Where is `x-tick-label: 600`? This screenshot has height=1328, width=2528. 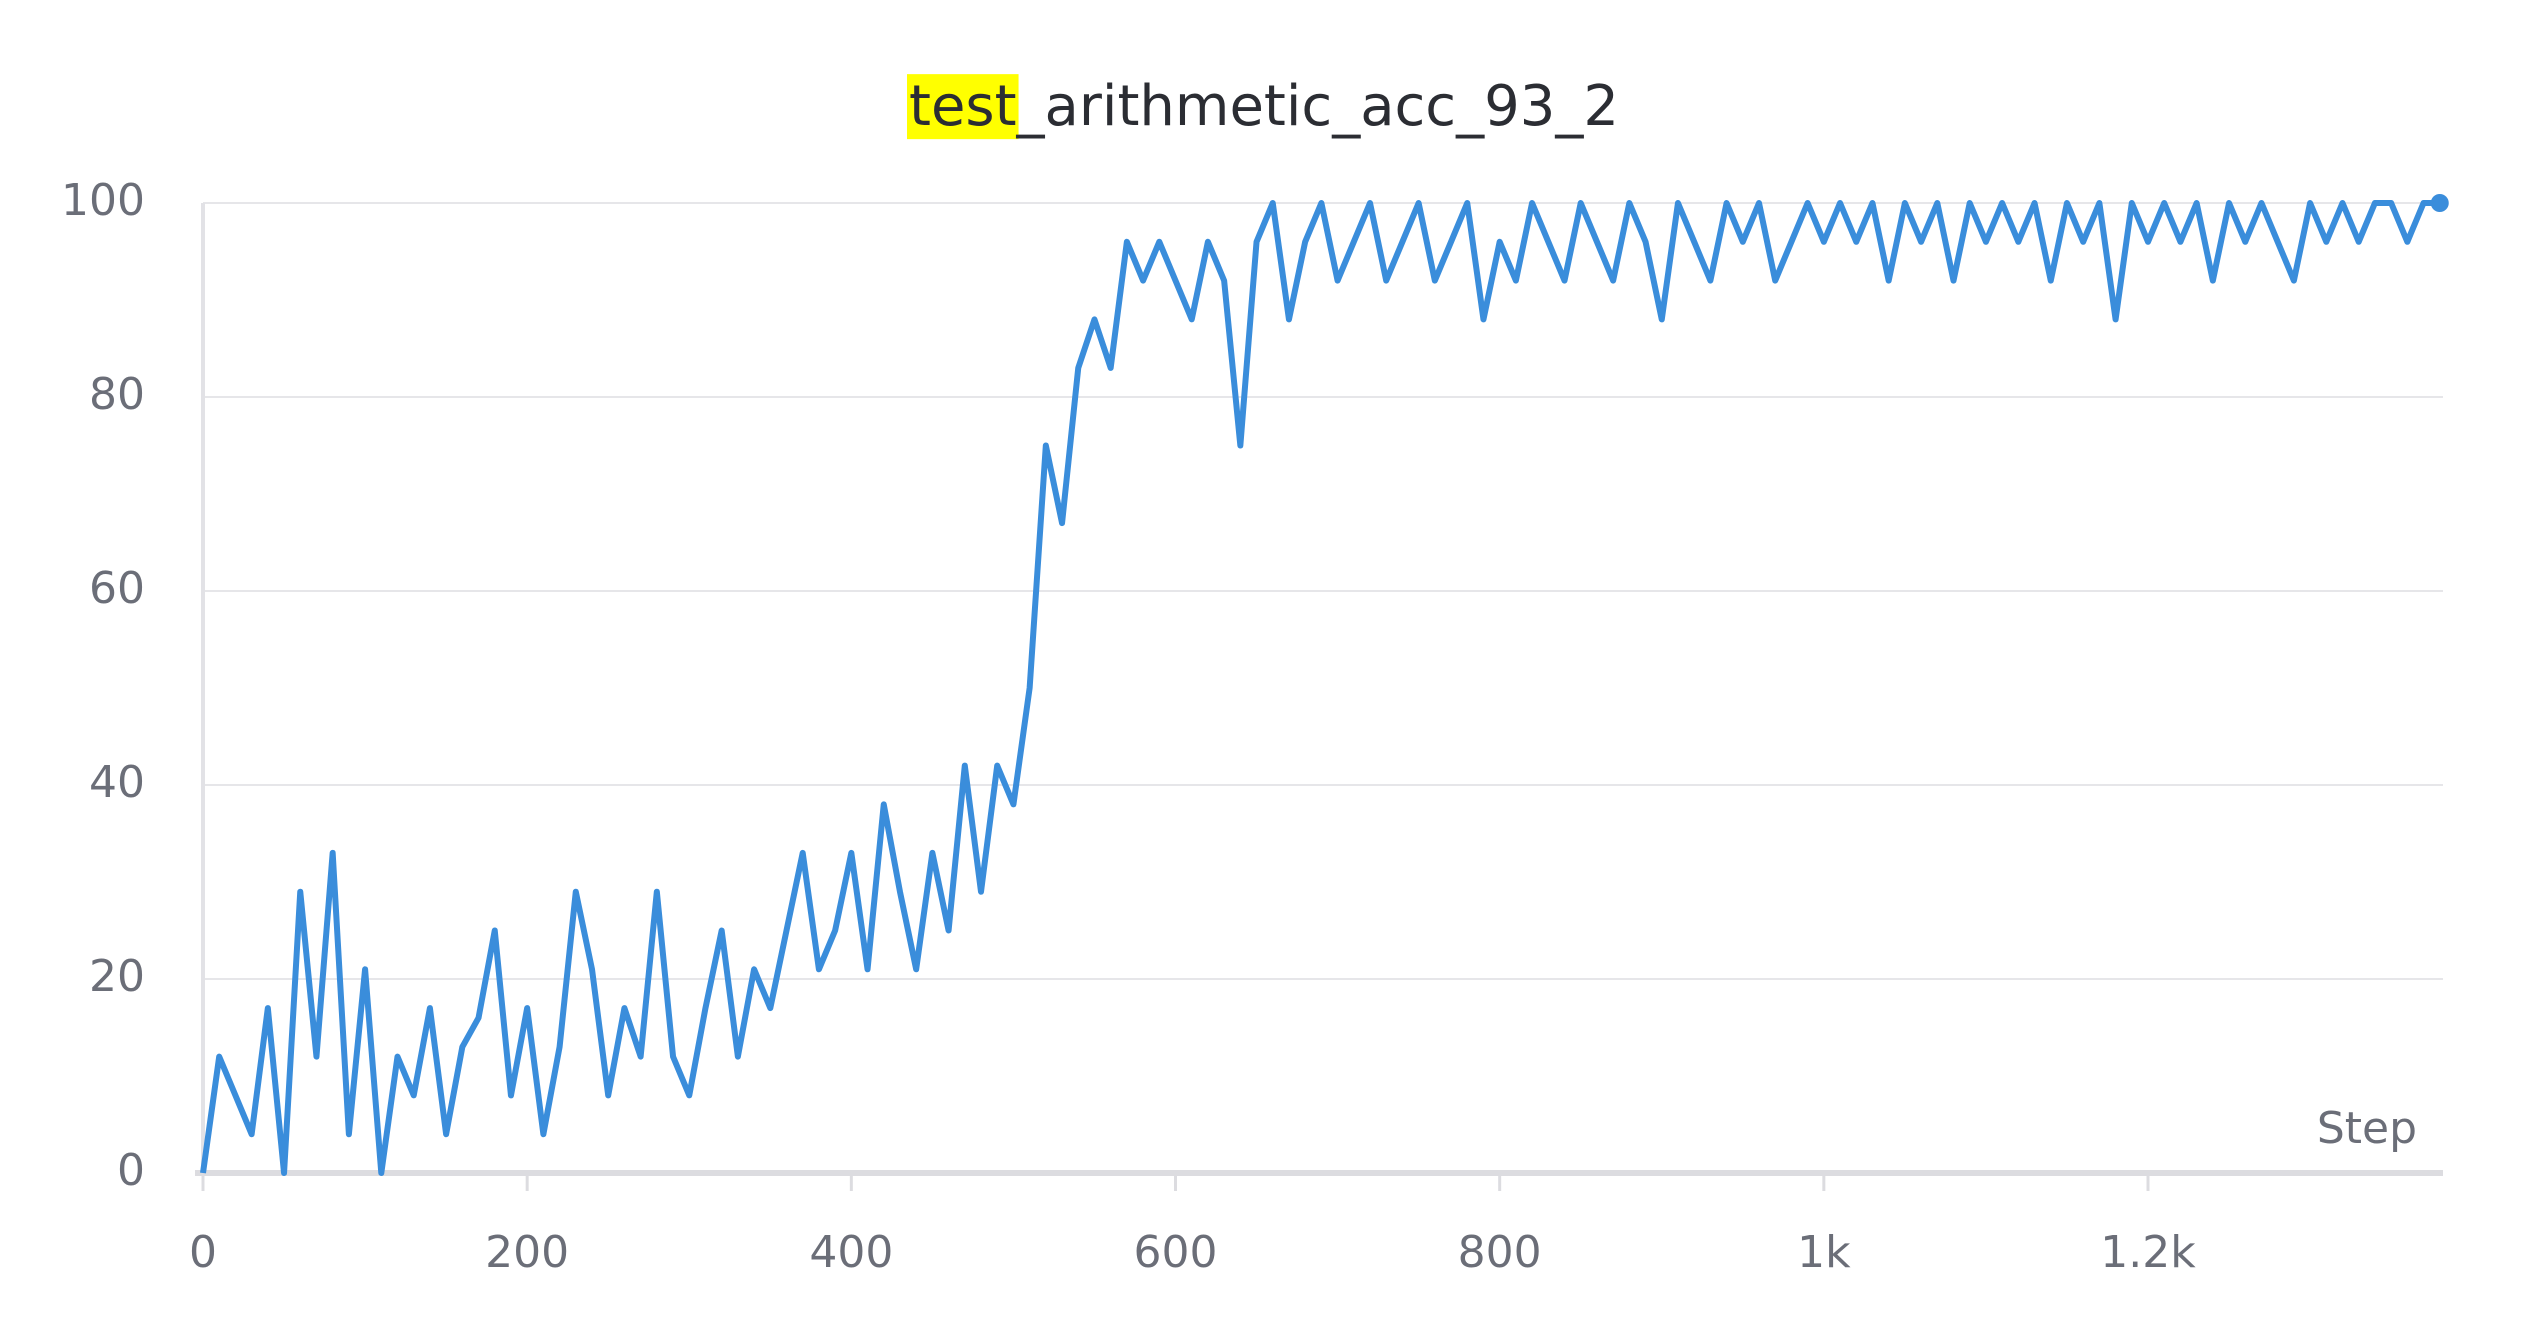 x-tick-label: 600 is located at coordinates (1176, 1252).